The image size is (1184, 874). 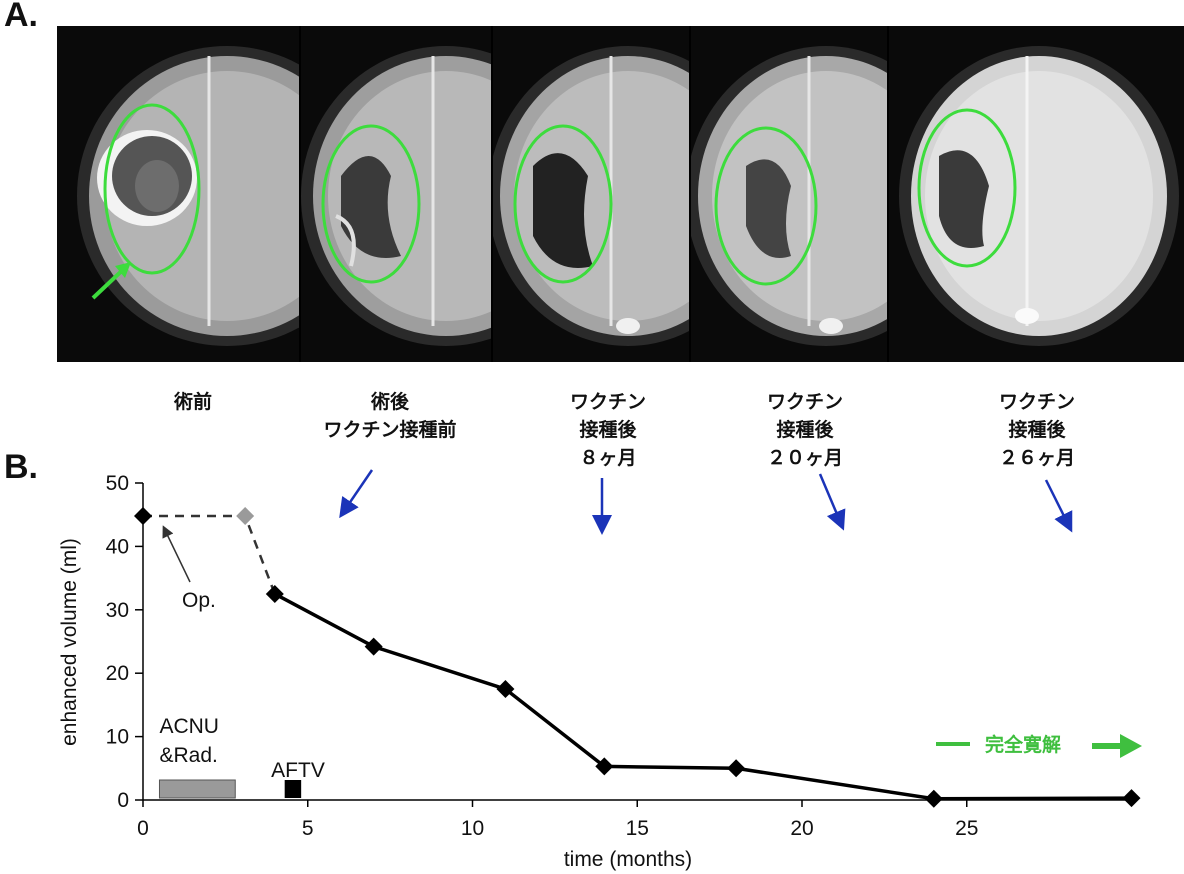 I want to click on mri-caption-20-months: ワクチン 接種後 ２０ヶ月, so click(x=804, y=430).